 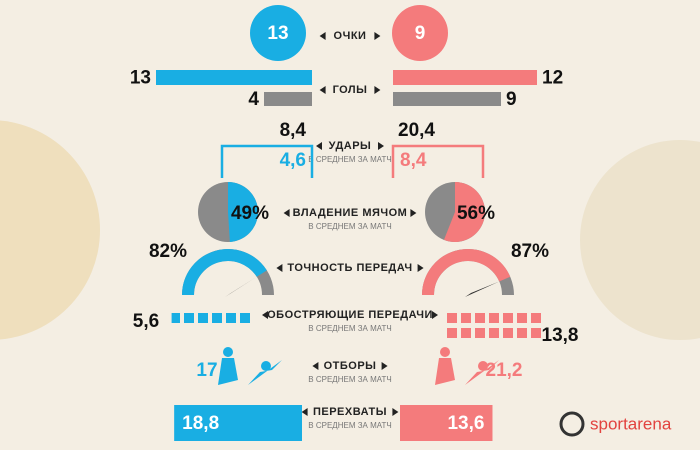 What do you see at coordinates (572, 424) in the screenshot?
I see `brand-logo` at bounding box center [572, 424].